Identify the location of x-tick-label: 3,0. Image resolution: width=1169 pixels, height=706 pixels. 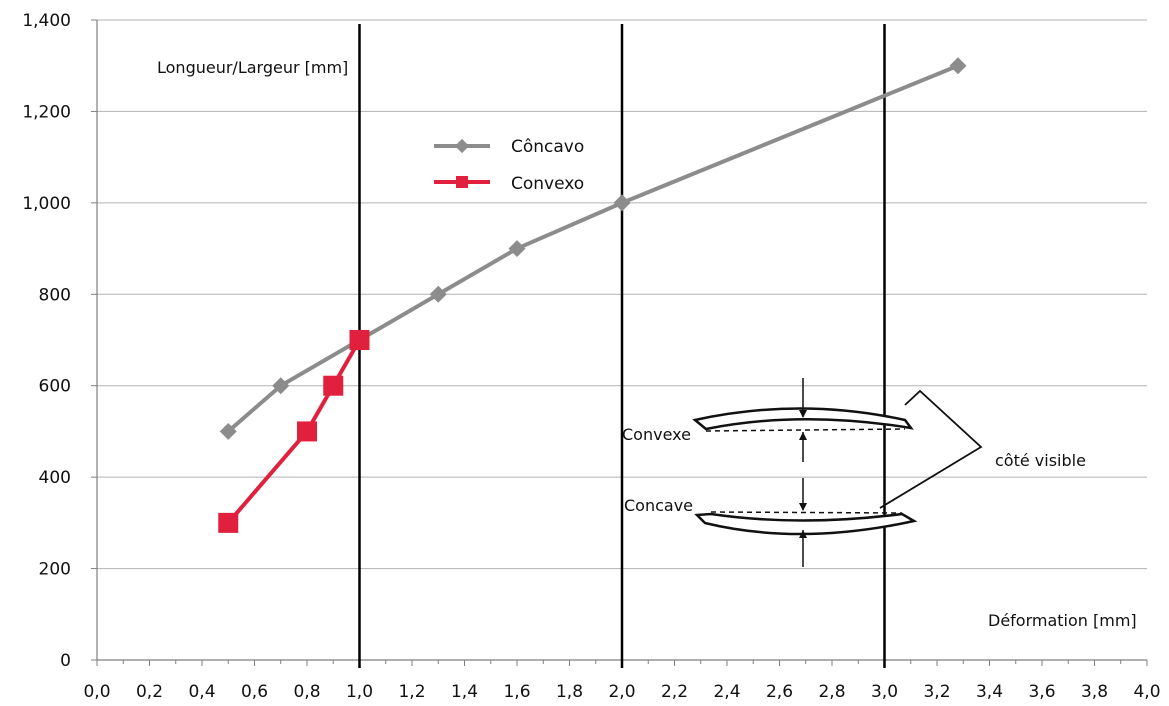
(884, 692).